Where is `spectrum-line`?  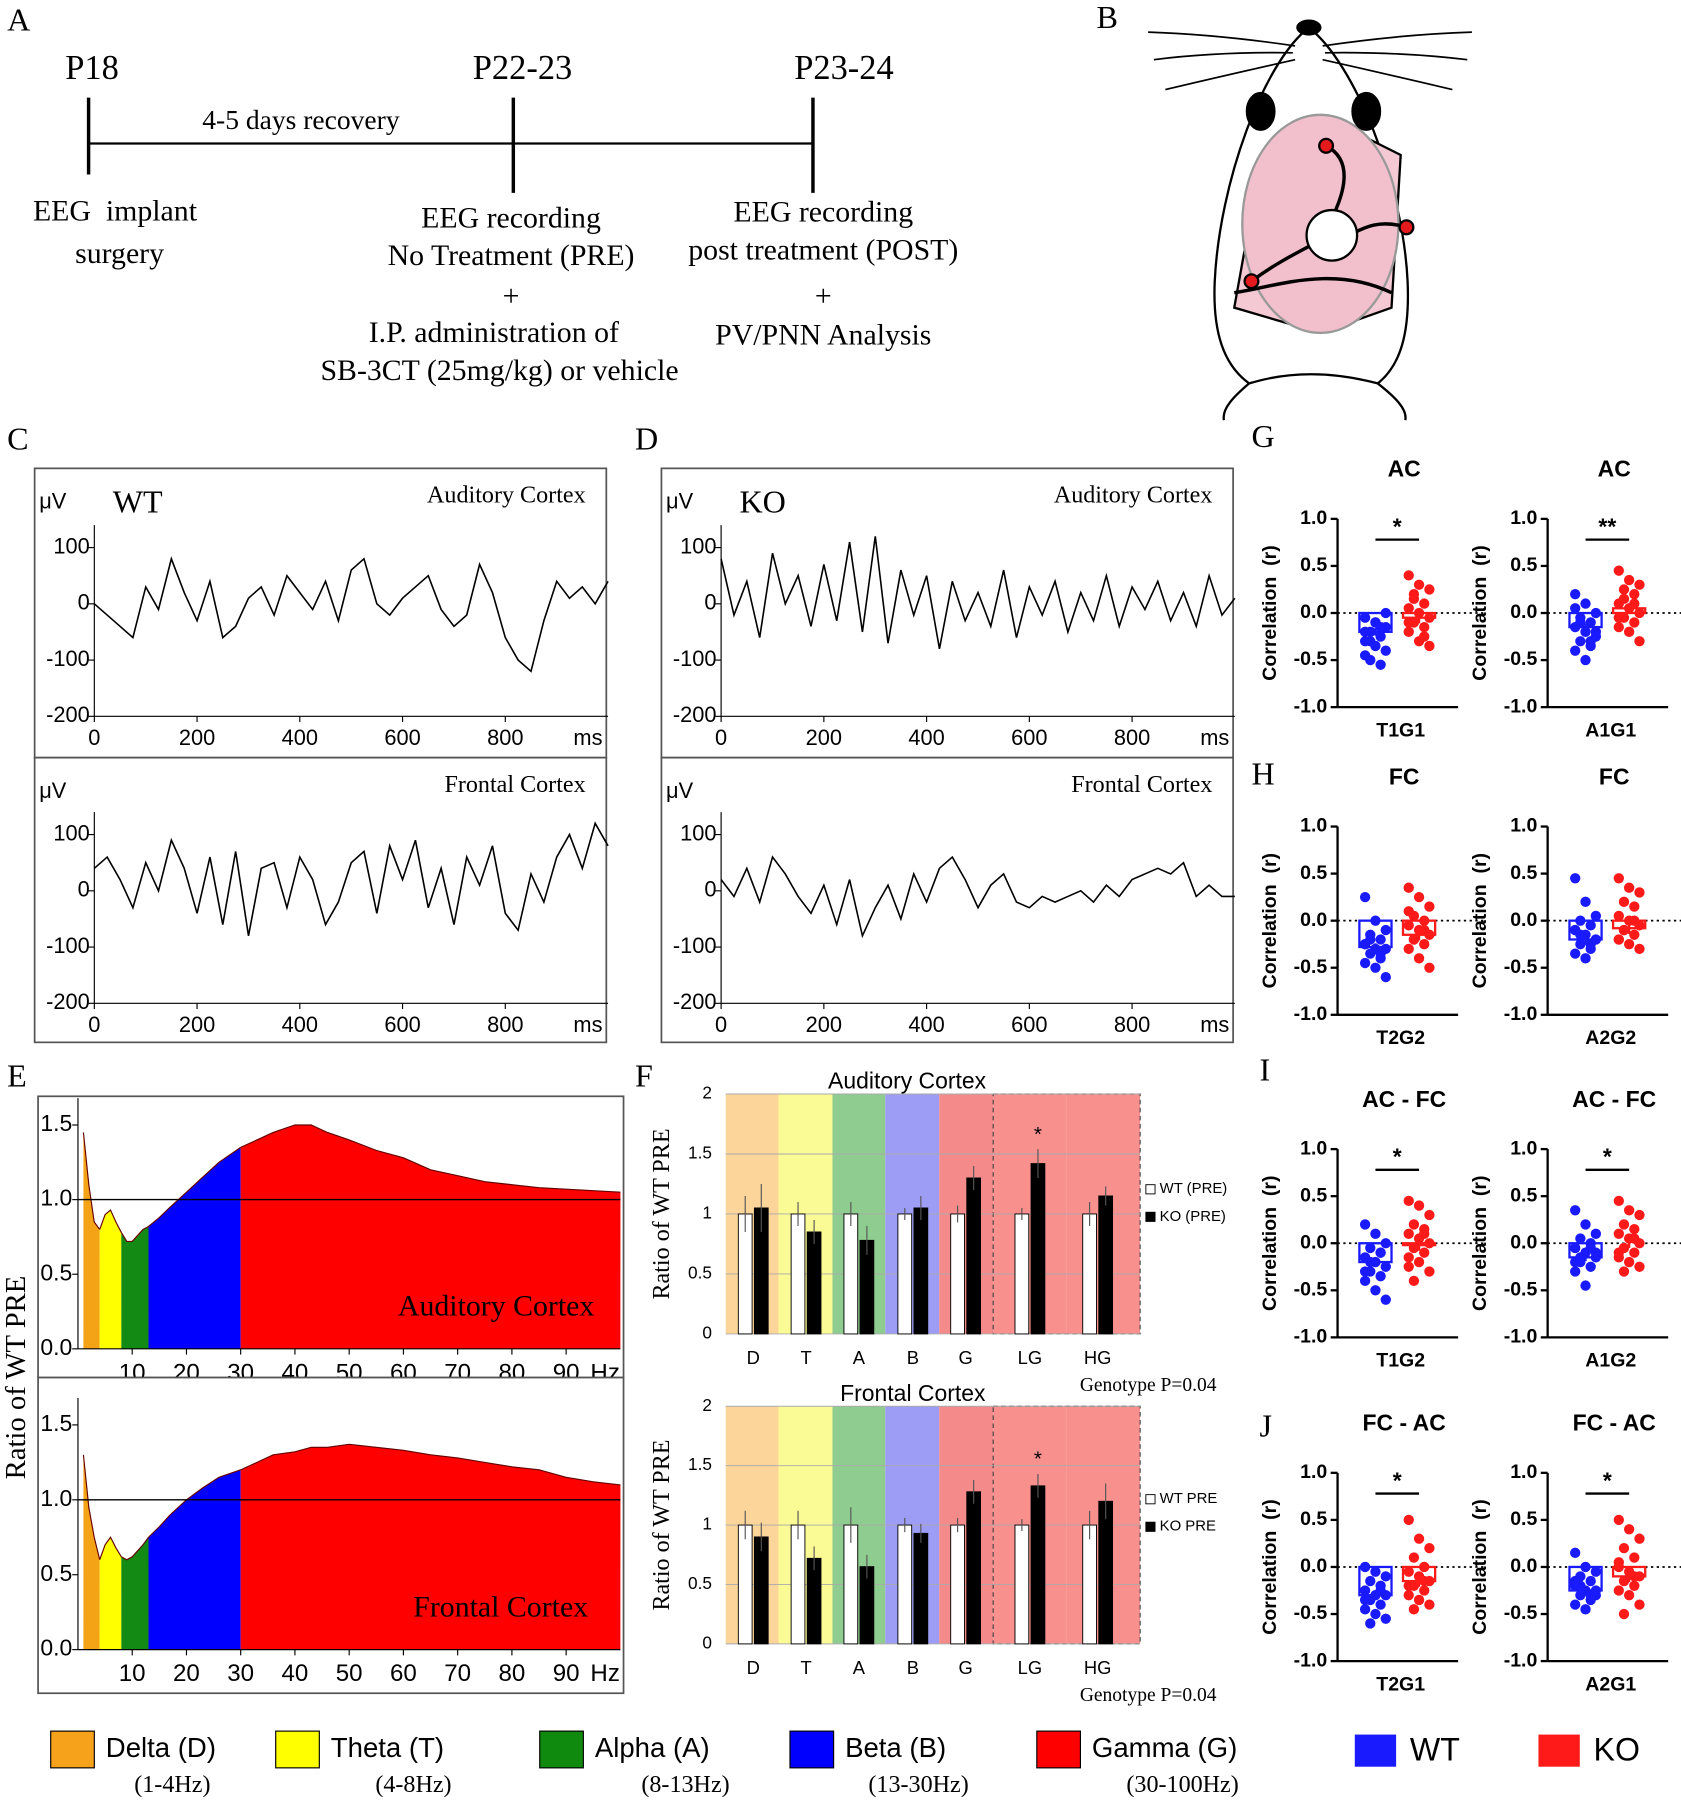 spectrum-line is located at coordinates (195, 1186).